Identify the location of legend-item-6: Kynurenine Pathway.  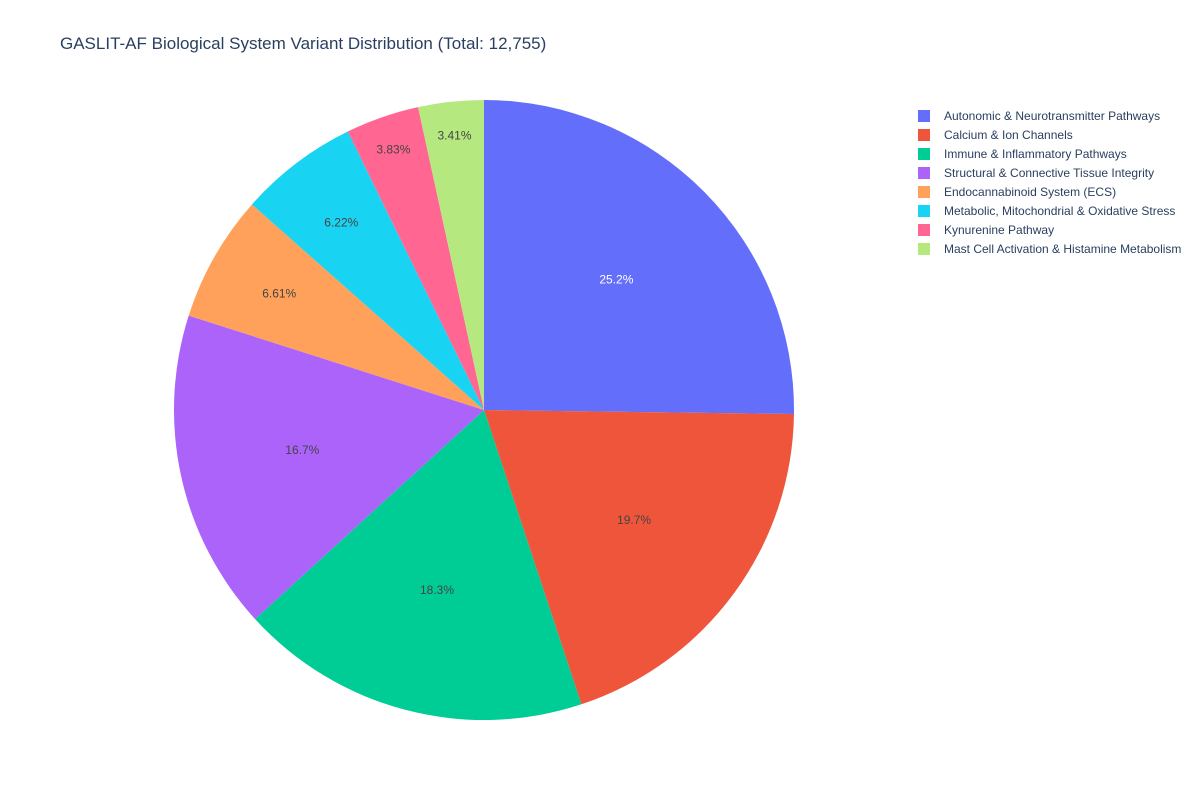
(1049, 229).